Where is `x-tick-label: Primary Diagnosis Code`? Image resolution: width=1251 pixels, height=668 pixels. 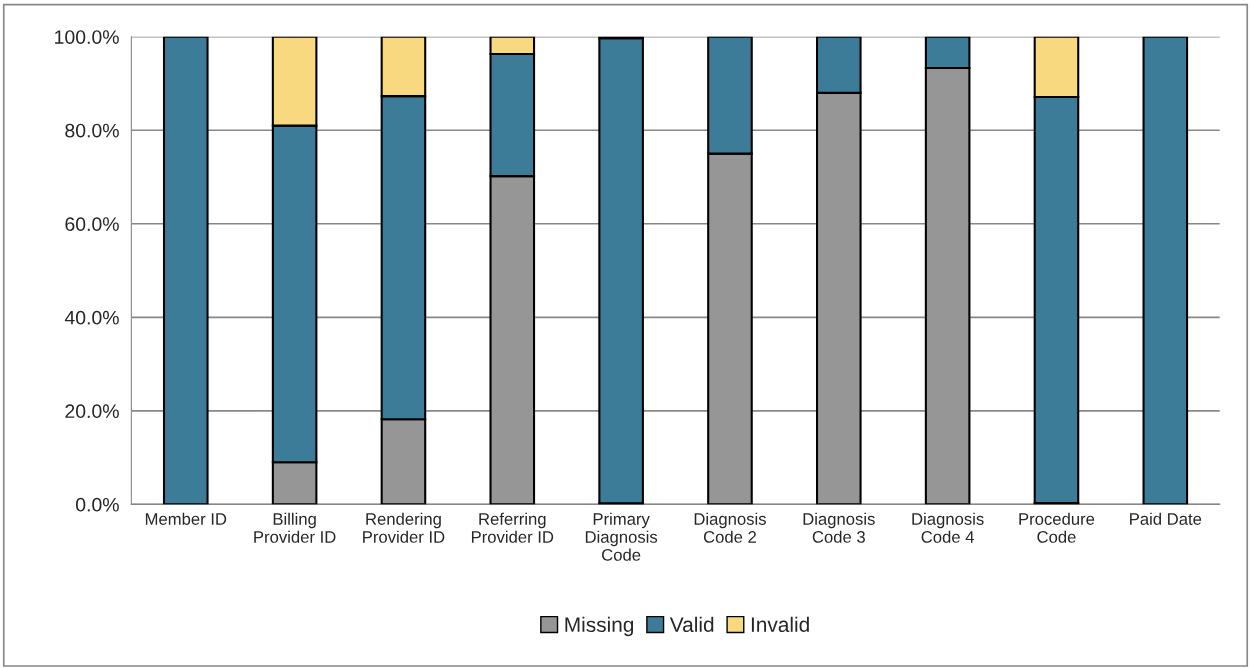
x-tick-label: Primary Diagnosis Code is located at coordinates (621, 536).